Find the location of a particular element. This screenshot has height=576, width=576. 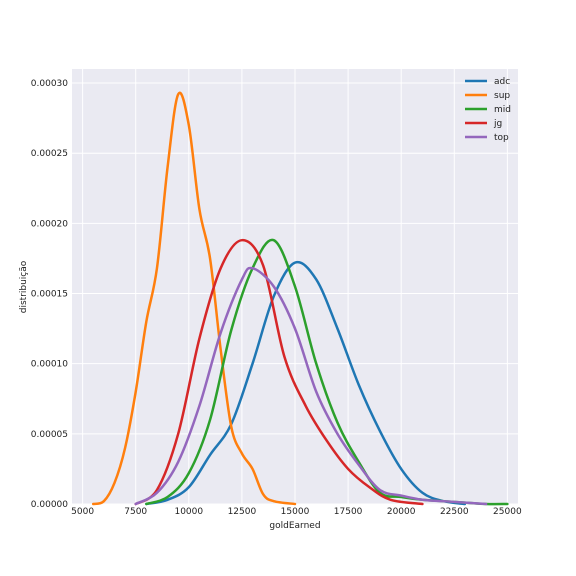

x-tick-label: 10000 is located at coordinates (188, 512).